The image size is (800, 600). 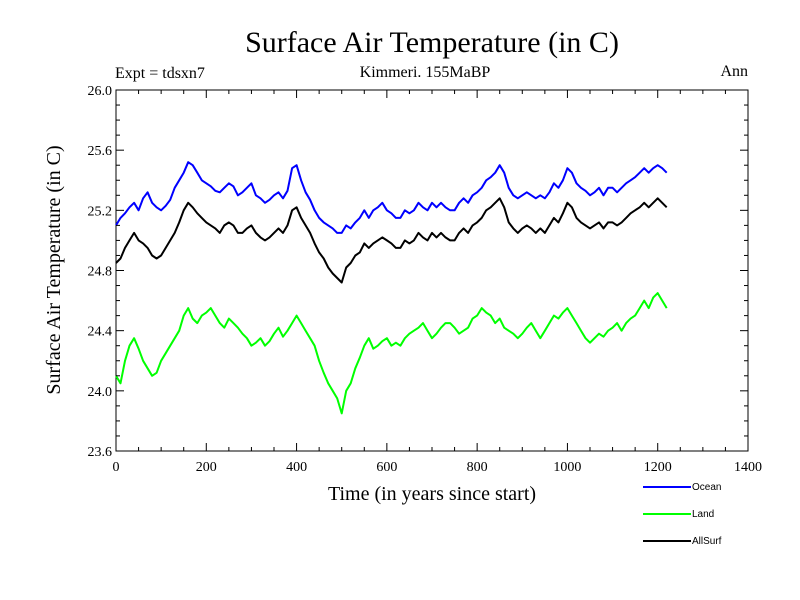 I want to click on legend-label-ocean: Ocean, so click(x=706, y=487).